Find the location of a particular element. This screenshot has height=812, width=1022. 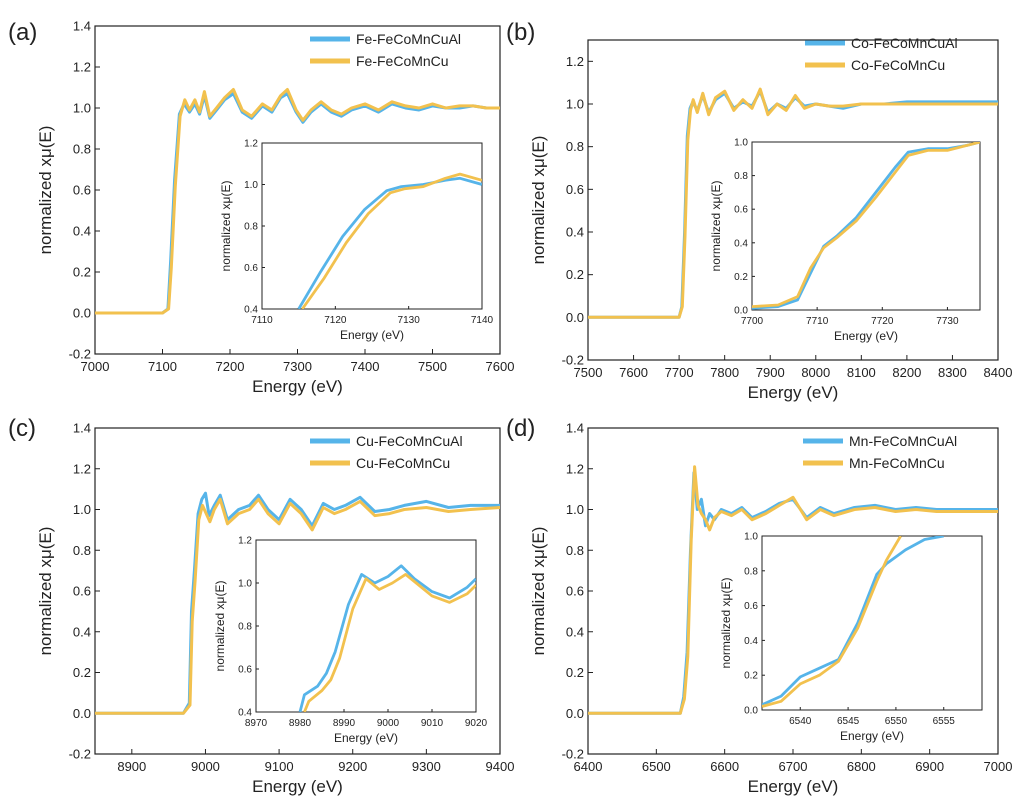

main-xtick-label: 7300 is located at coordinates (297, 366).